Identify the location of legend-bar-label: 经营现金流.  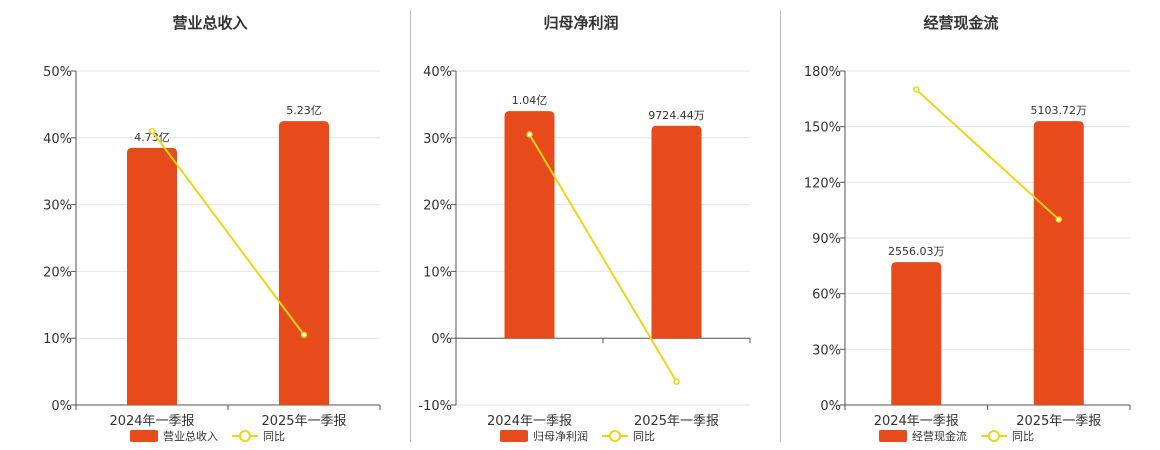
(939, 436).